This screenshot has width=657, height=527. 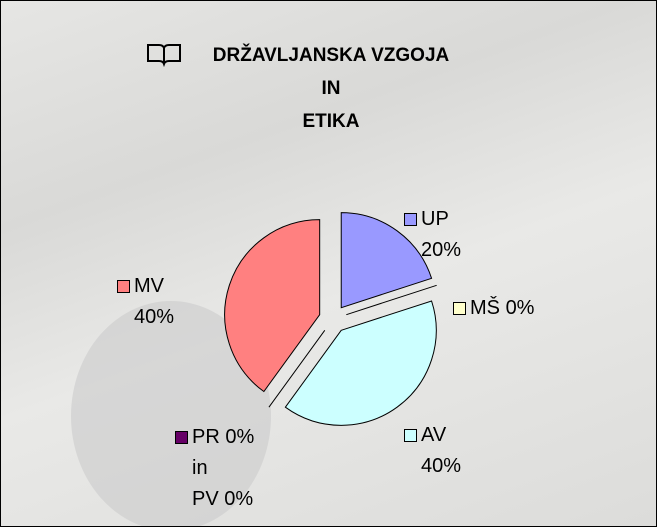 I want to click on value-label: 20%, so click(x=441, y=250).